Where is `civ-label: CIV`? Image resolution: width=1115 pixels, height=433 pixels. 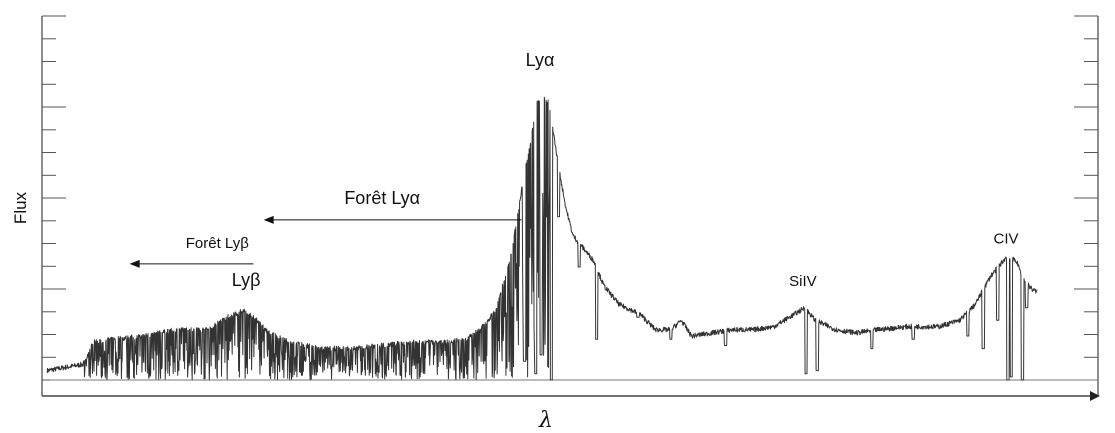 civ-label: CIV is located at coordinates (1005, 238).